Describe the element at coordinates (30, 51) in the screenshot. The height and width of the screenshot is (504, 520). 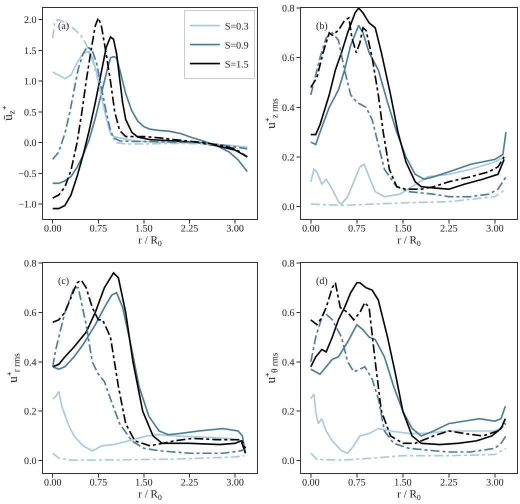
I see `y-tick-label: 1.5` at that location.